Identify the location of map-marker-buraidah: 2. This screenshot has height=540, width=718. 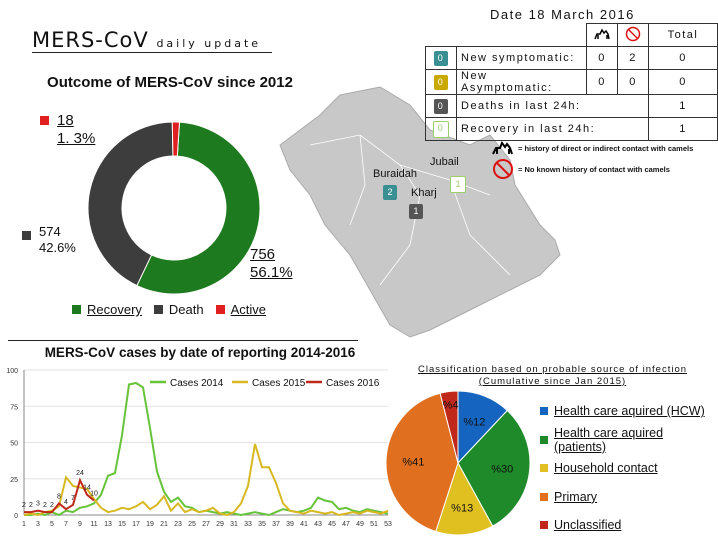
(390, 192).